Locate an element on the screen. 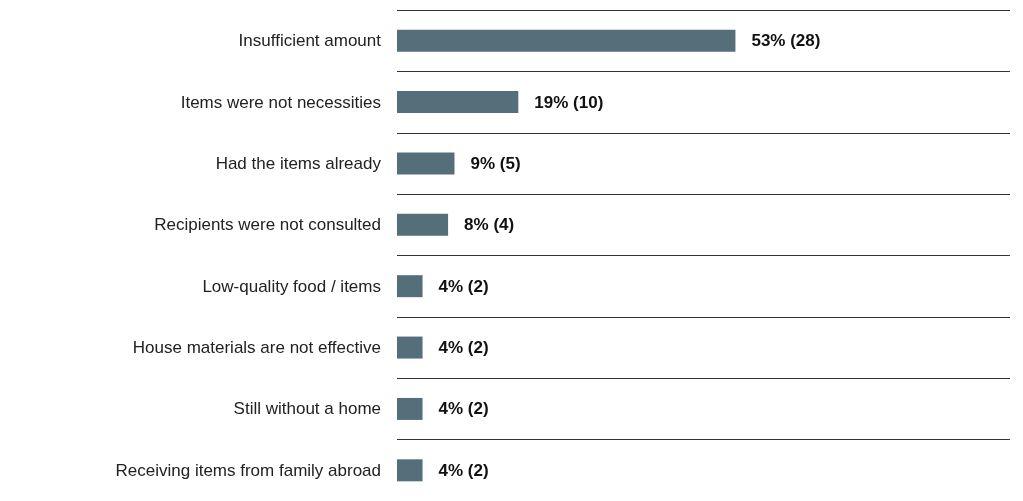 This screenshot has width=1023, height=501. y-tick-label: Insufficient amount is located at coordinates (310, 41).